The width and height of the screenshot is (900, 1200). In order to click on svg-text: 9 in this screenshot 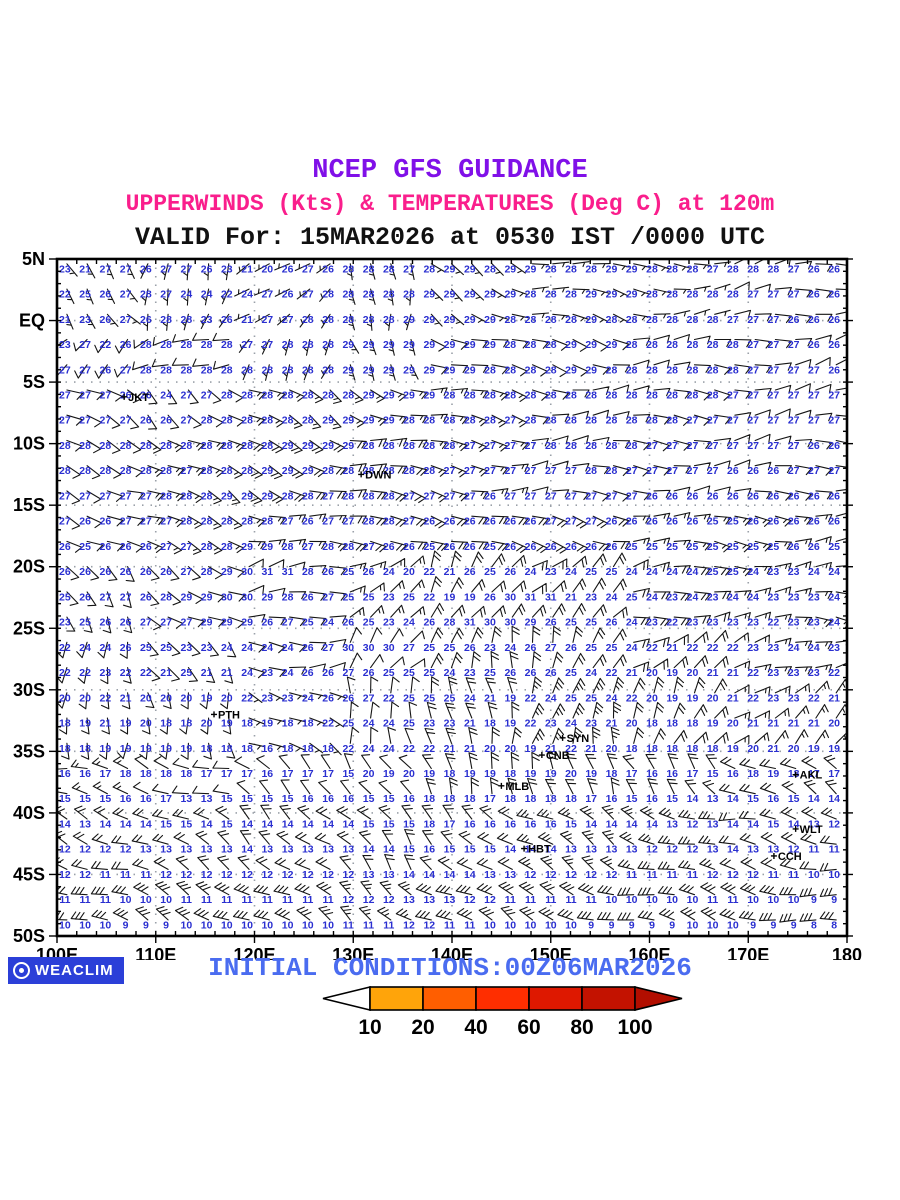, I will do `click(652, 925)`.